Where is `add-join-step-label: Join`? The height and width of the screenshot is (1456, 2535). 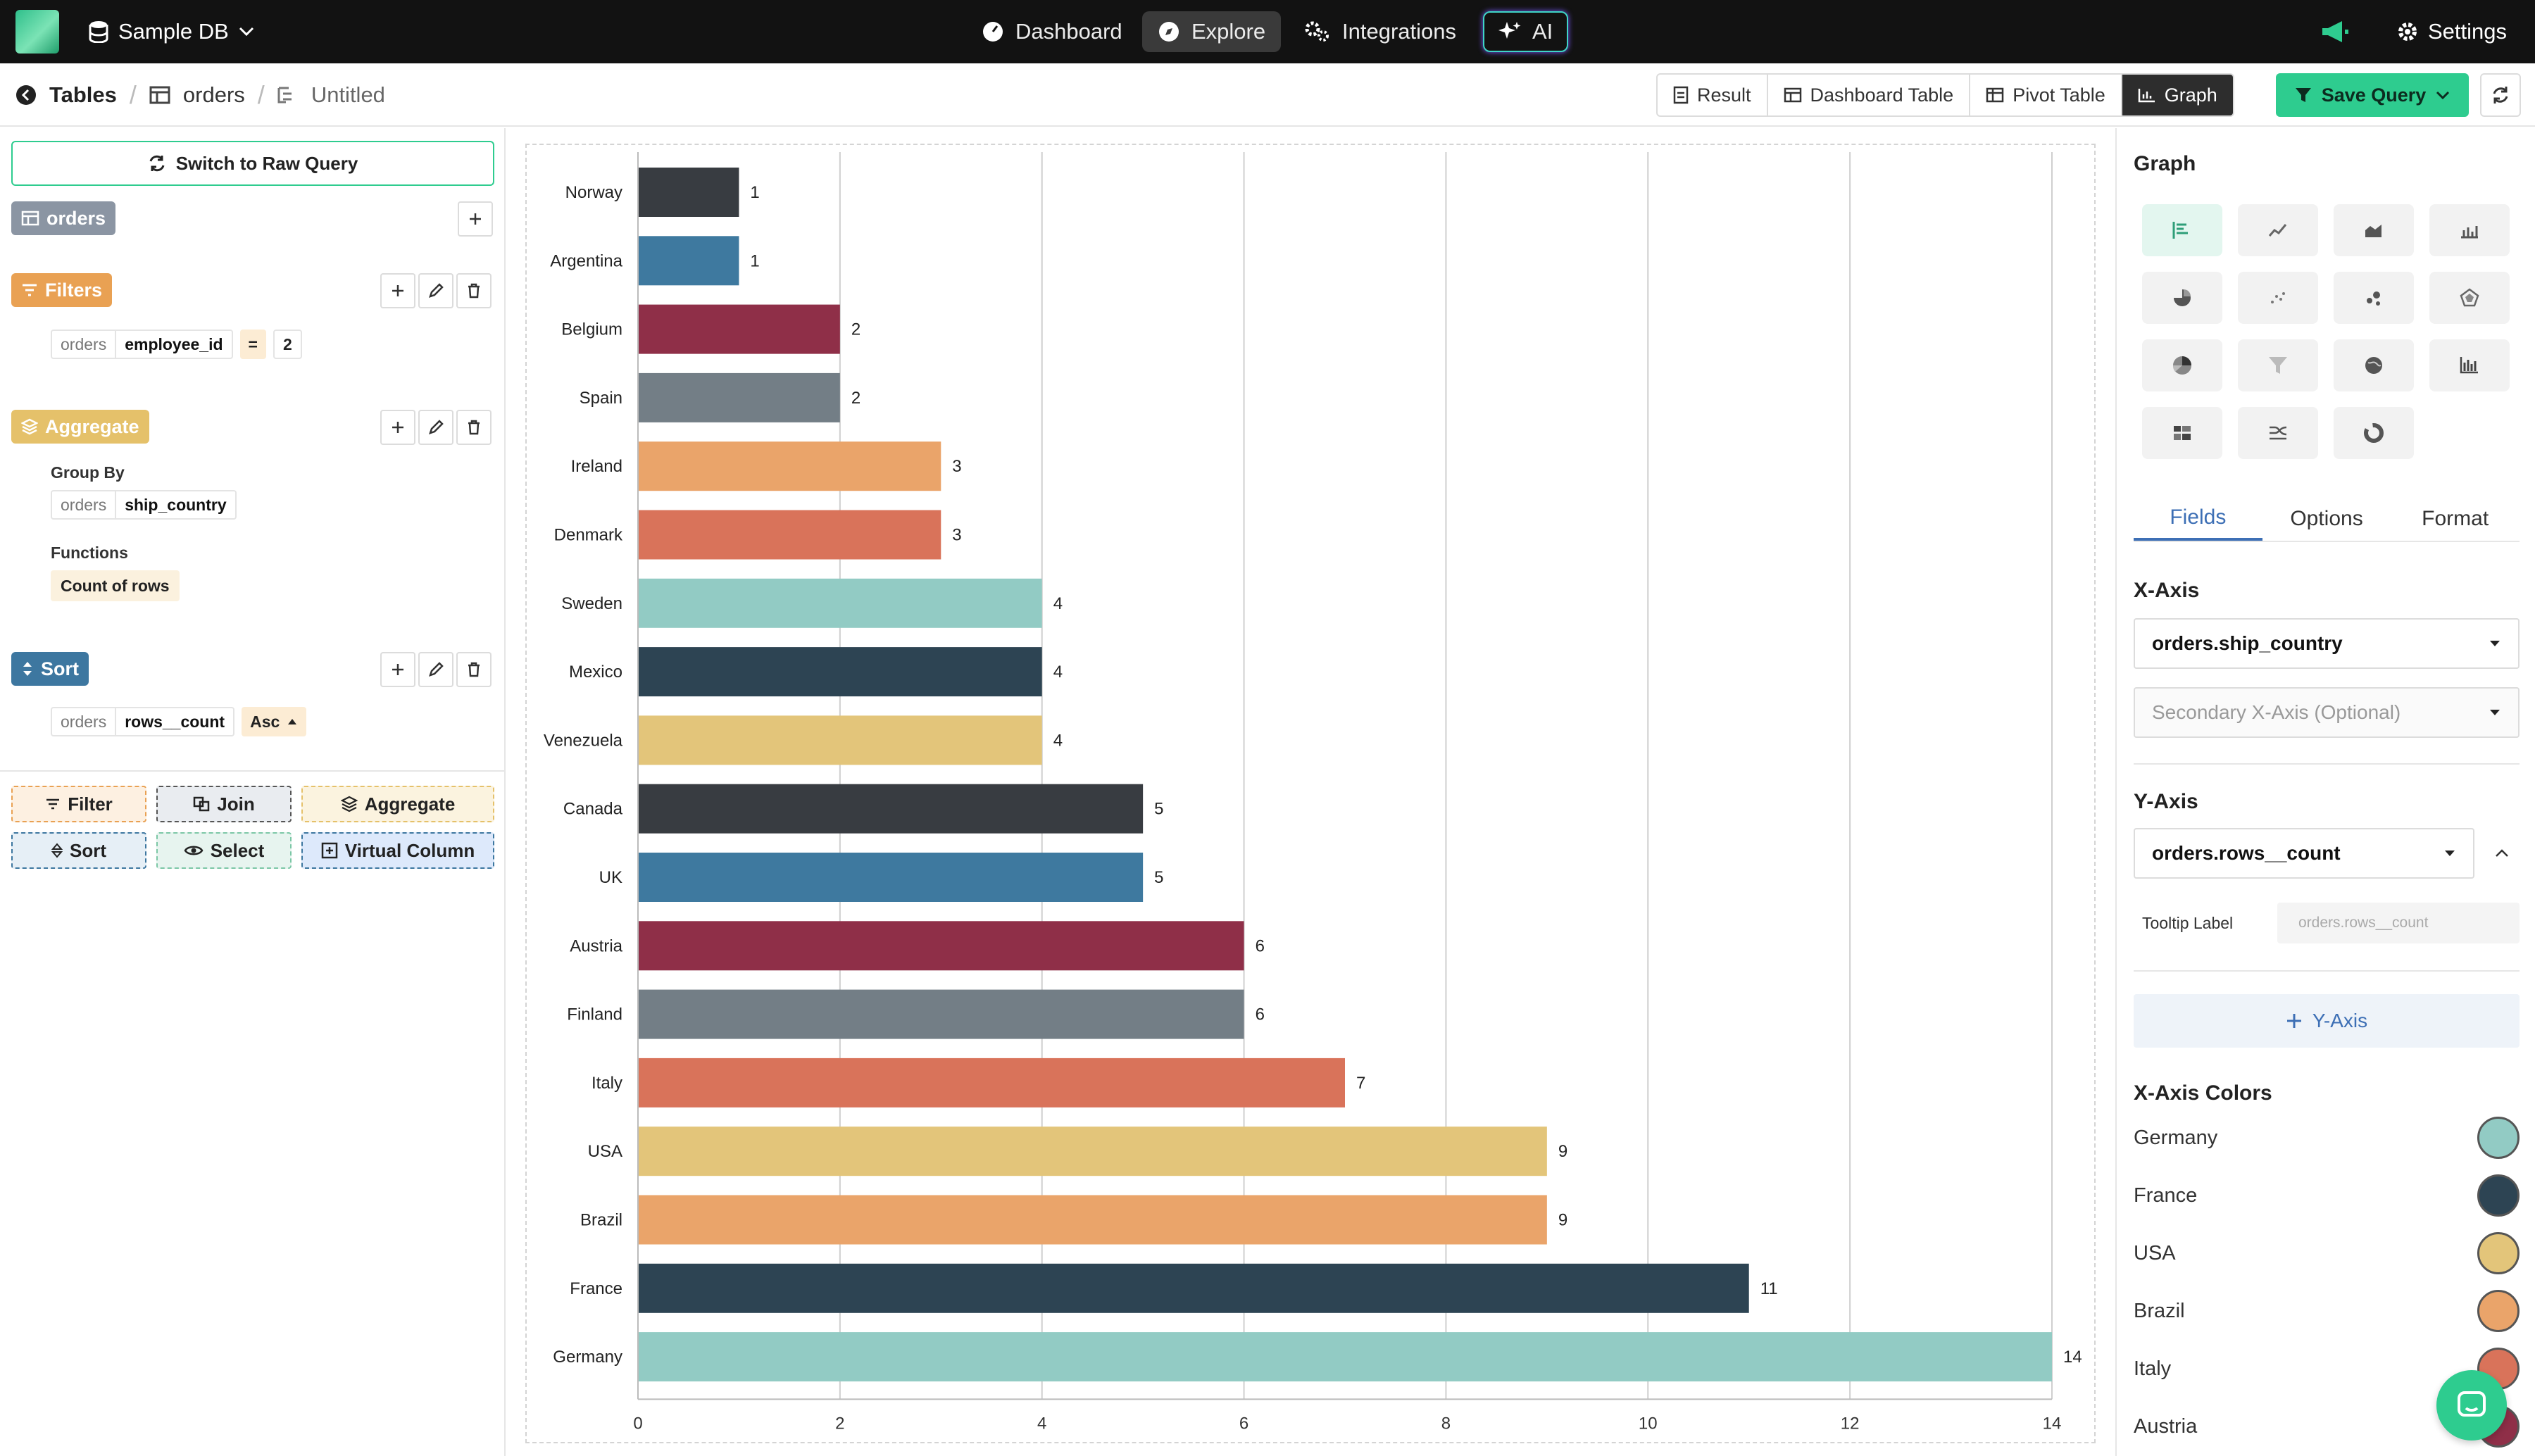 add-join-step-label: Join is located at coordinates (236, 804).